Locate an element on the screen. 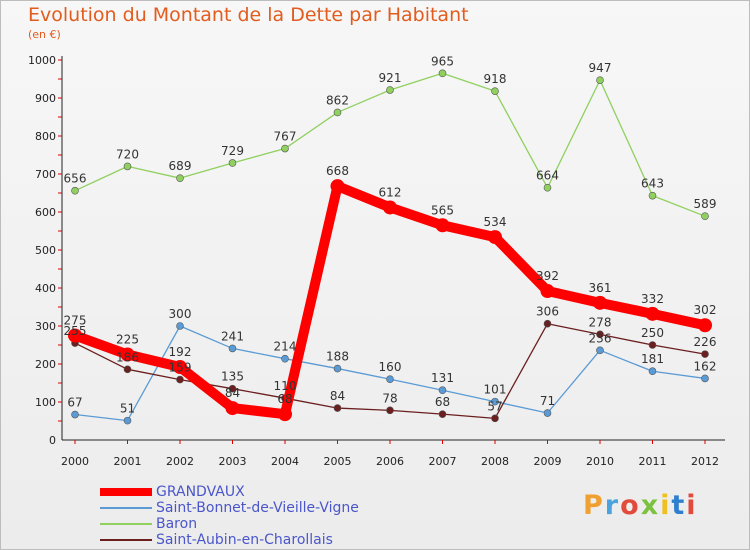  data-label: 131 is located at coordinates (442, 378).